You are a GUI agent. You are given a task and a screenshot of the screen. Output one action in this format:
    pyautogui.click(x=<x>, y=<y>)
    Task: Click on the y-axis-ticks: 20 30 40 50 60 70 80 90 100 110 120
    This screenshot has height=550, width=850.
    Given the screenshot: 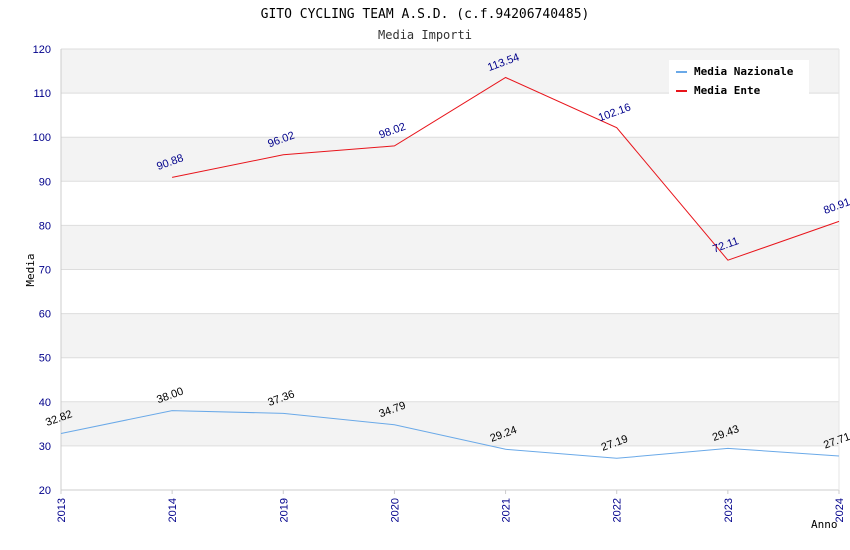 What is the action you would take?
    pyautogui.click(x=42, y=270)
    